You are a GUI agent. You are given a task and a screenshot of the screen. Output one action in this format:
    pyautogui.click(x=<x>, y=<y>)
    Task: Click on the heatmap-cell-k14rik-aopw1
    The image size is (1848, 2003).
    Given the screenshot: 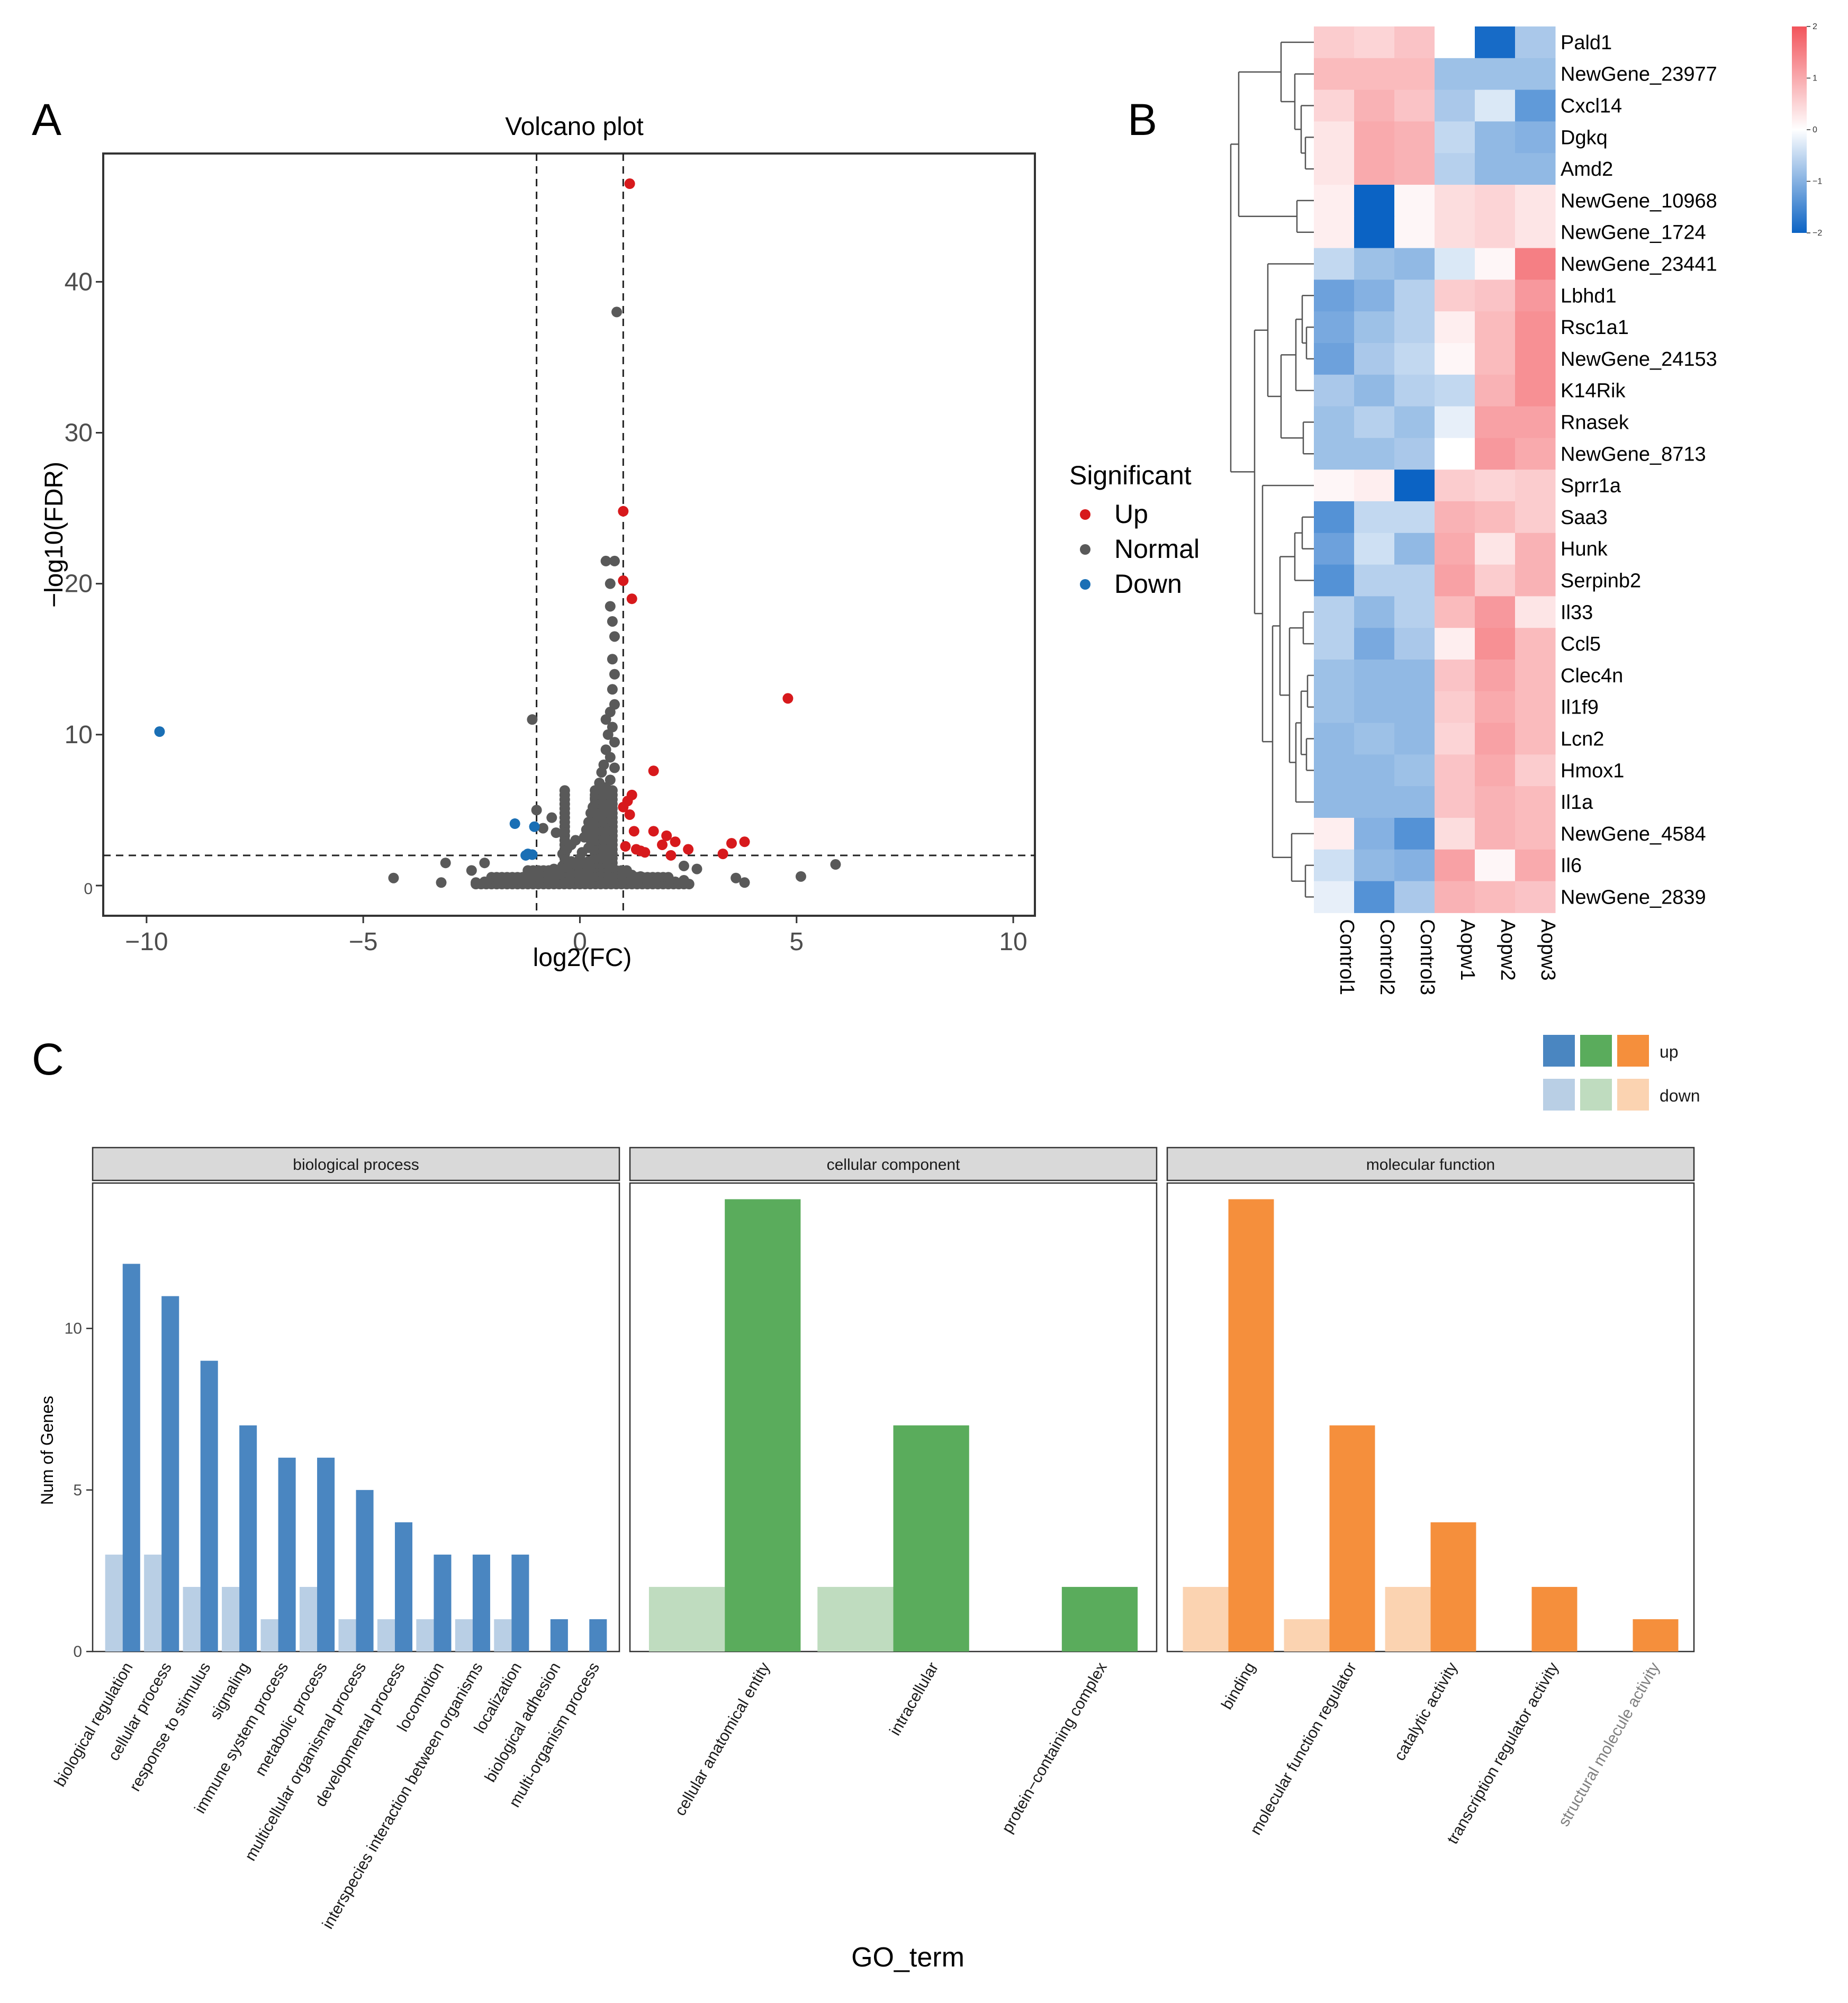 What is the action you would take?
    pyautogui.click(x=1455, y=390)
    